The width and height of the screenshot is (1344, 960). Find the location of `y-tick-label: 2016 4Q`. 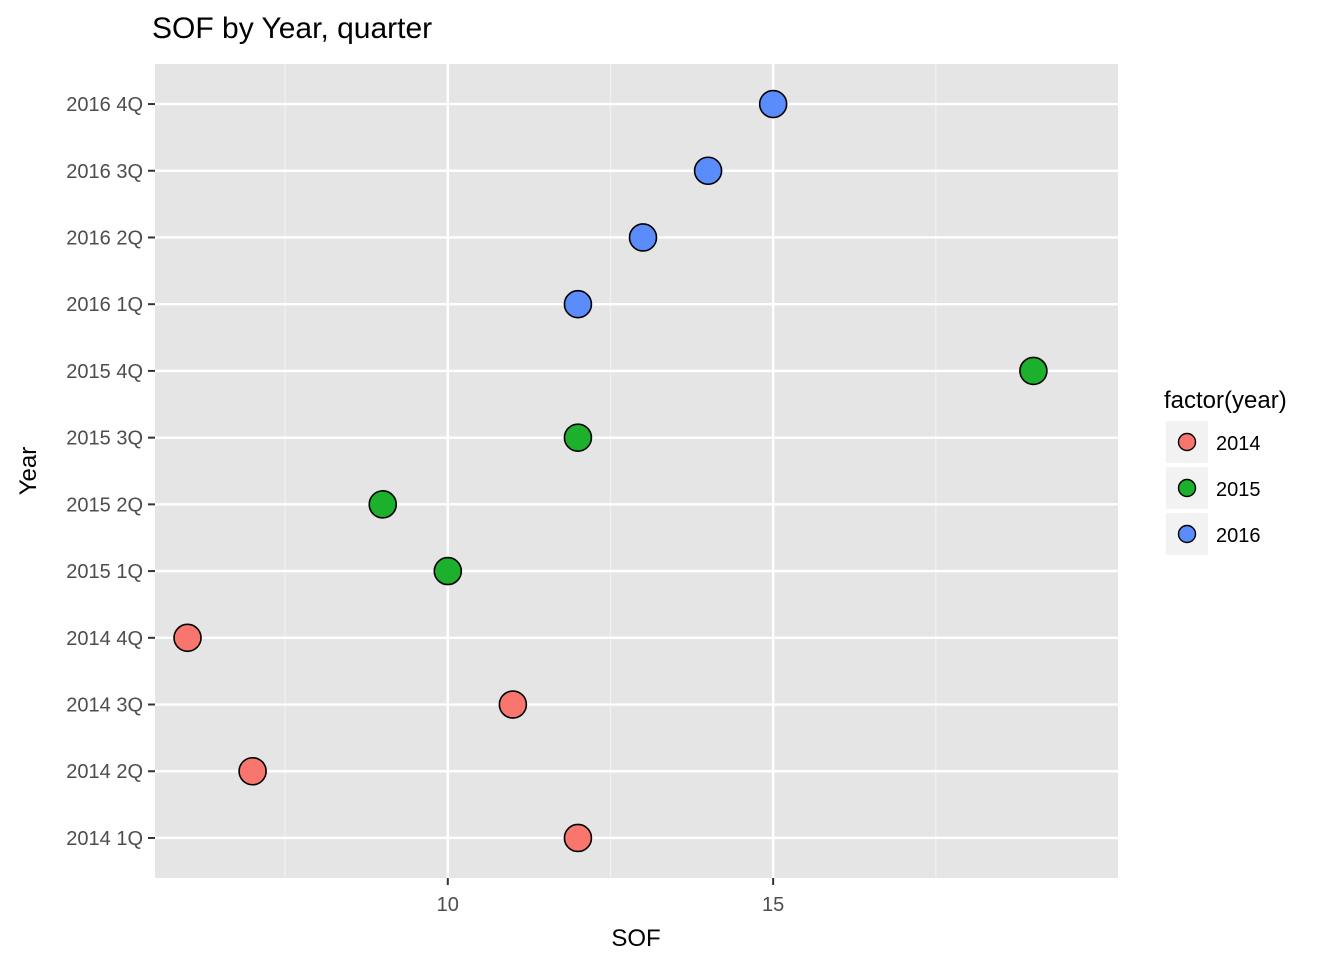

y-tick-label: 2016 4Q is located at coordinates (104, 105).